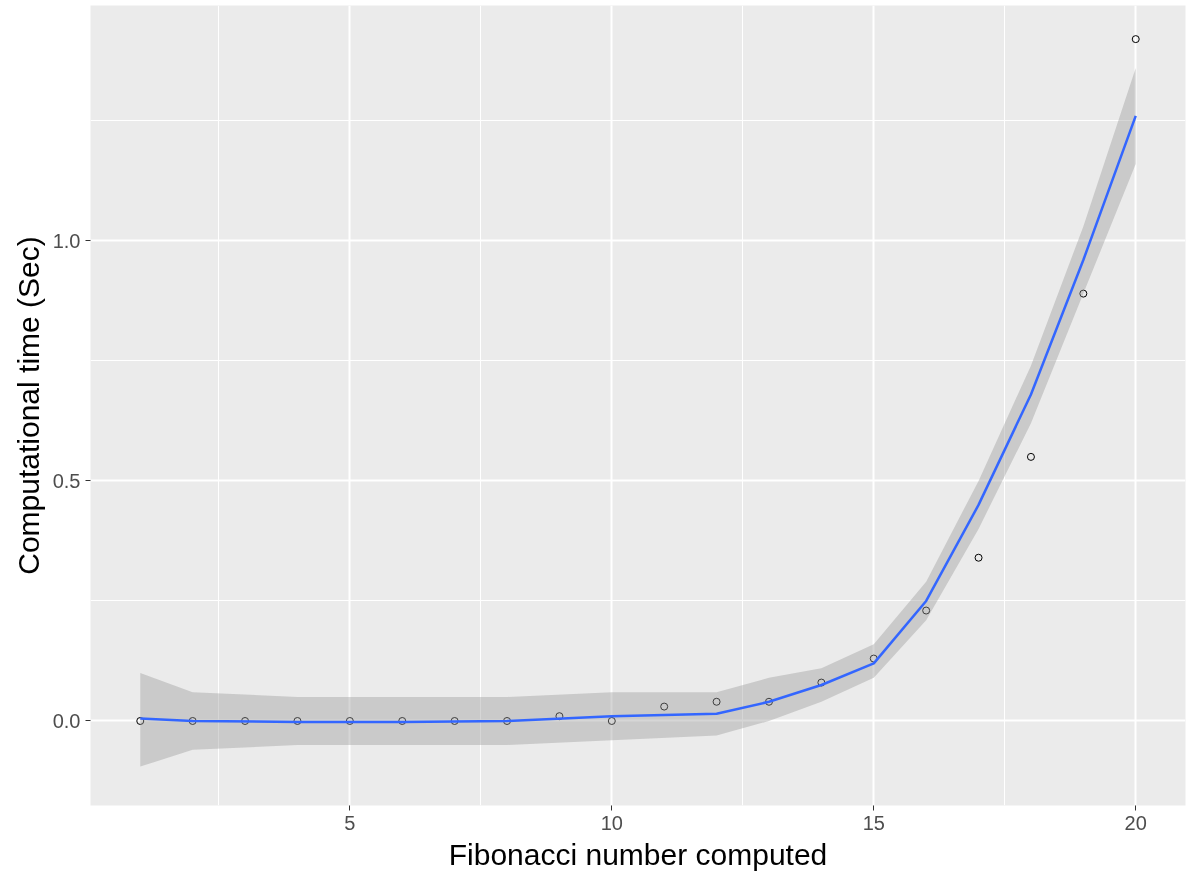 The image size is (1197, 882). Describe the element at coordinates (638, 854) in the screenshot. I see `x-axis-title: Fibonacci number computed` at that location.